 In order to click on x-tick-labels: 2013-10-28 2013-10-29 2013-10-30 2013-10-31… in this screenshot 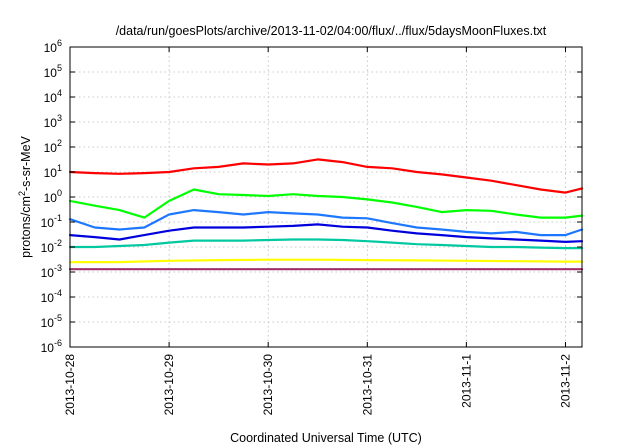, I will do `click(317, 385)`.